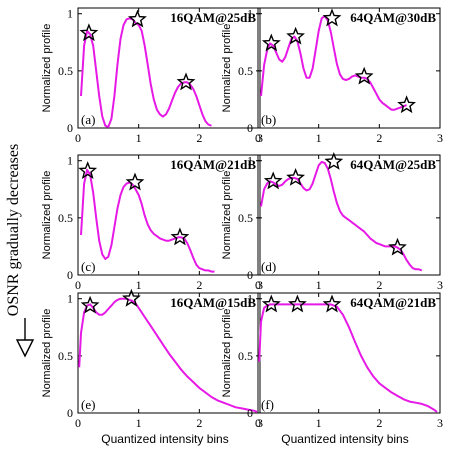 This screenshot has height=466, width=474. Describe the element at coordinates (13, 230) in the screenshot. I see `side-annotation-text: OSNR gradually decreases` at that location.